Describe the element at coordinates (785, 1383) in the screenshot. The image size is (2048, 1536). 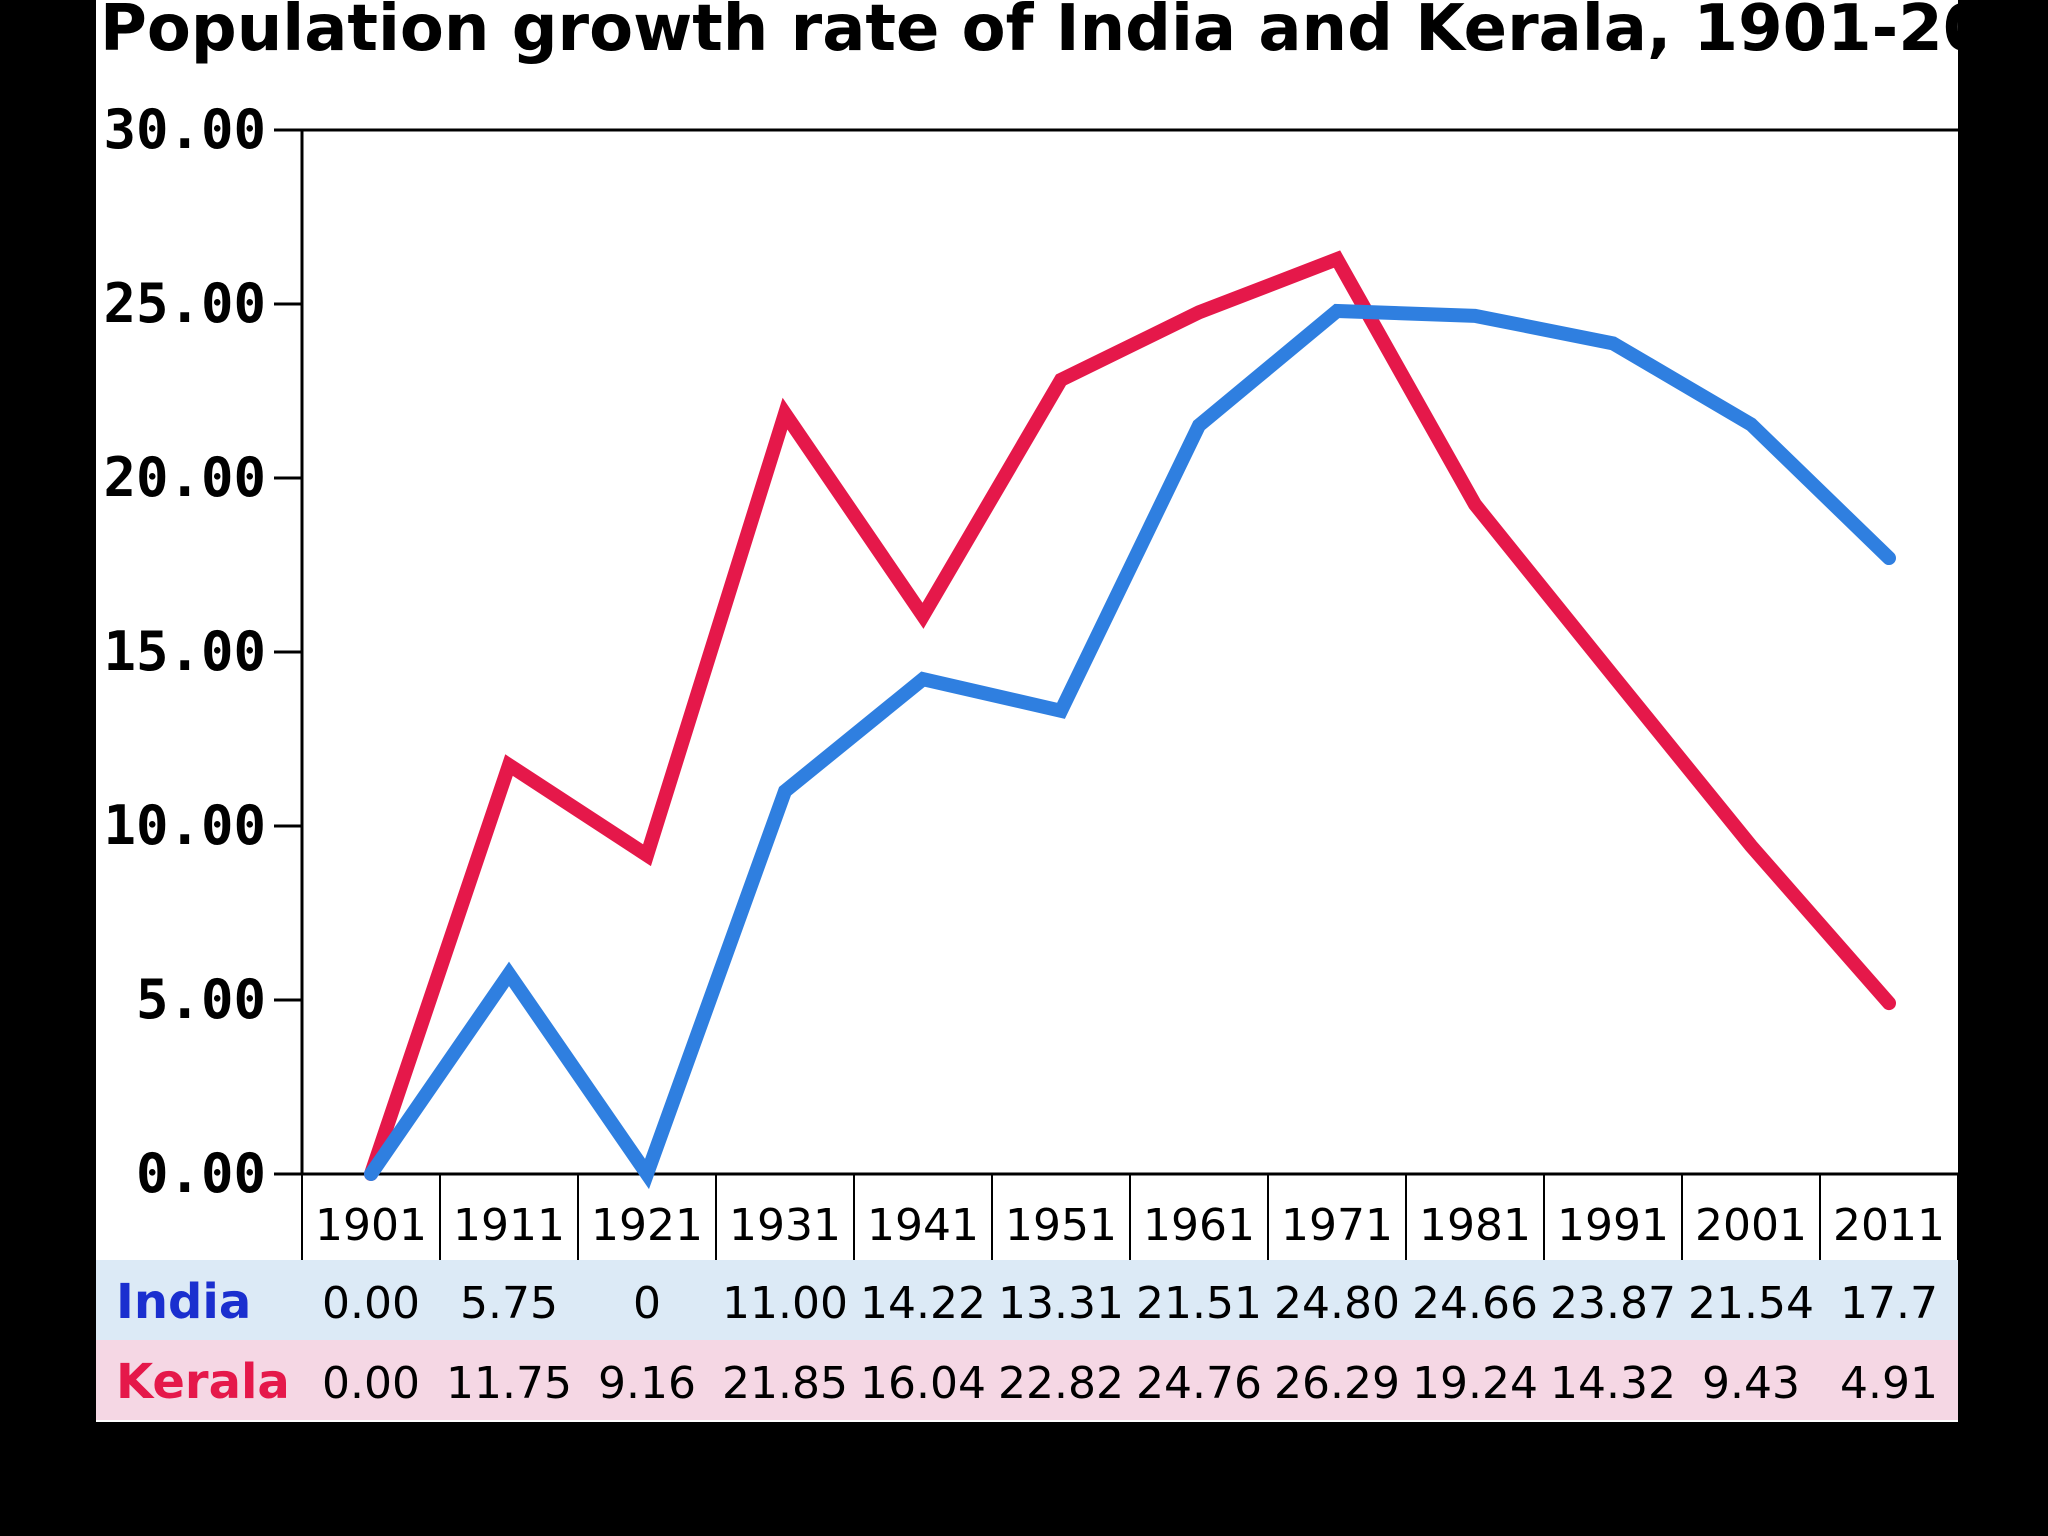
I see `table-cell: 21.85` at that location.